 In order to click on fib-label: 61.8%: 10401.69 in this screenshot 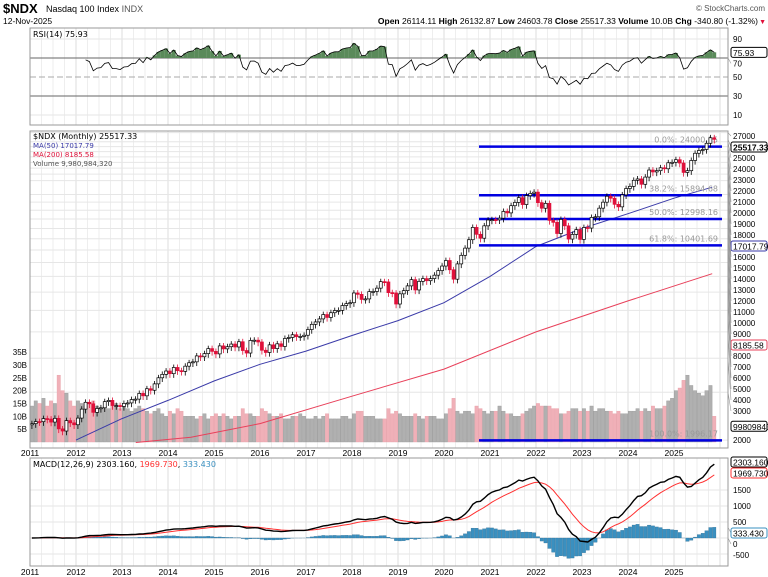, I will do `click(683, 238)`.